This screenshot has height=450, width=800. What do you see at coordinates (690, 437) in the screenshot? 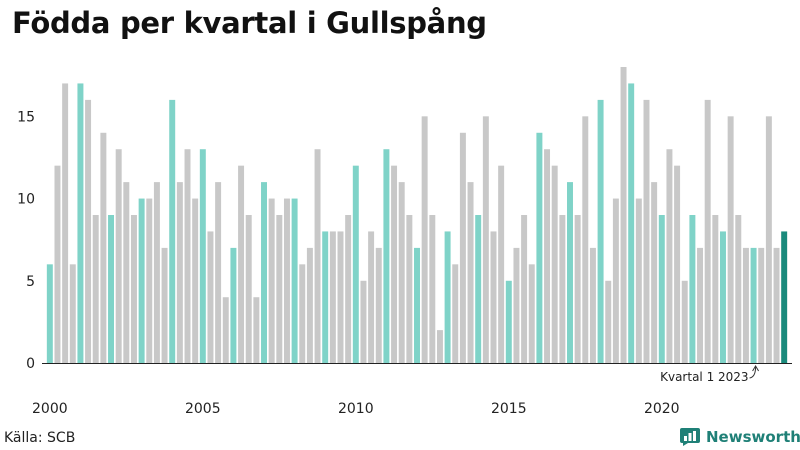
I see `newsworthy-logo-icon` at bounding box center [690, 437].